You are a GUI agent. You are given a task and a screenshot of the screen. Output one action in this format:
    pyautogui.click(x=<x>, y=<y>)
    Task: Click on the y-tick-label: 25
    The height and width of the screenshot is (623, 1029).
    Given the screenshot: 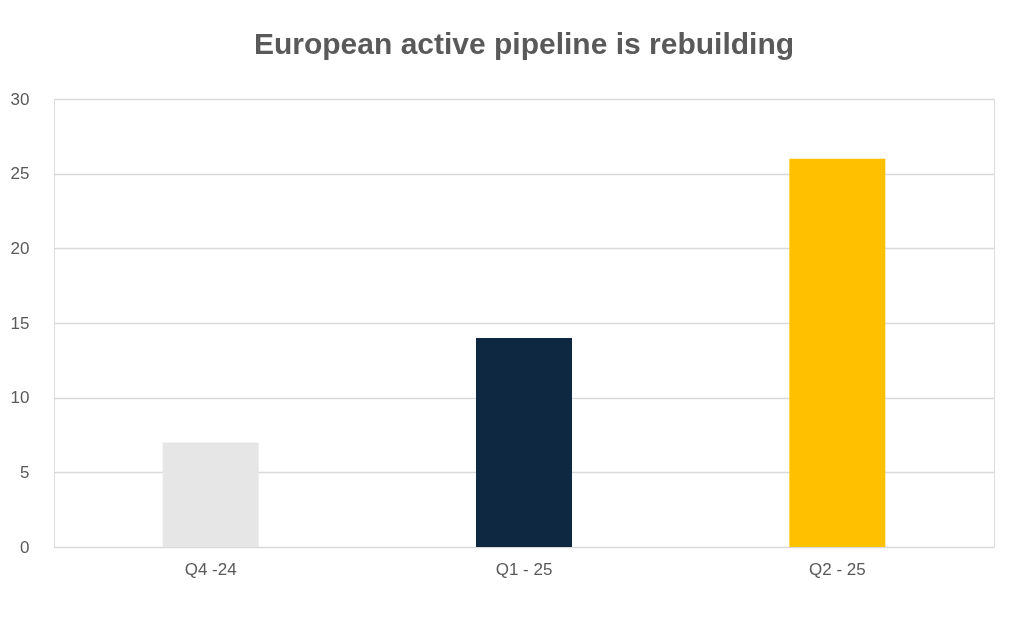 What is the action you would take?
    pyautogui.click(x=20, y=174)
    